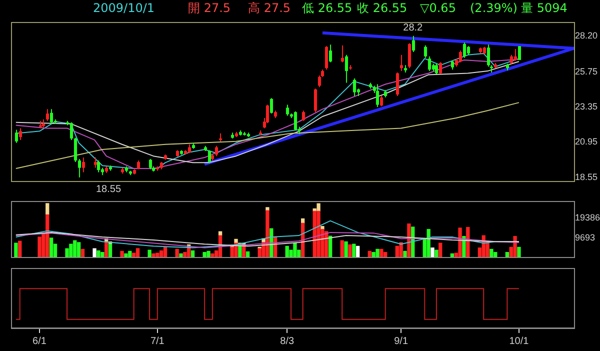  Describe the element at coordinates (586, 106) in the screenshot. I see `y-tick-label: 23.35` at that location.